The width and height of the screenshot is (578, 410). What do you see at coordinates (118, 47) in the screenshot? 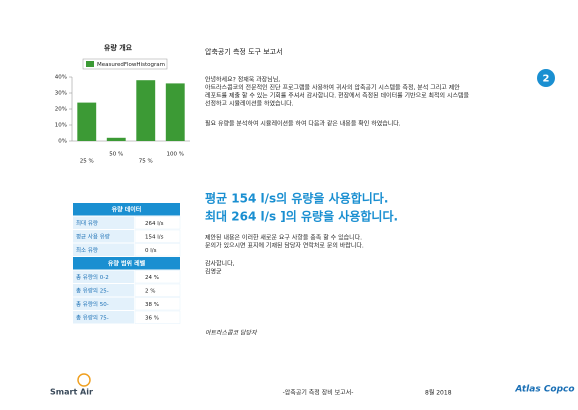
I see `chart-title: 유량 개요` at bounding box center [118, 47].